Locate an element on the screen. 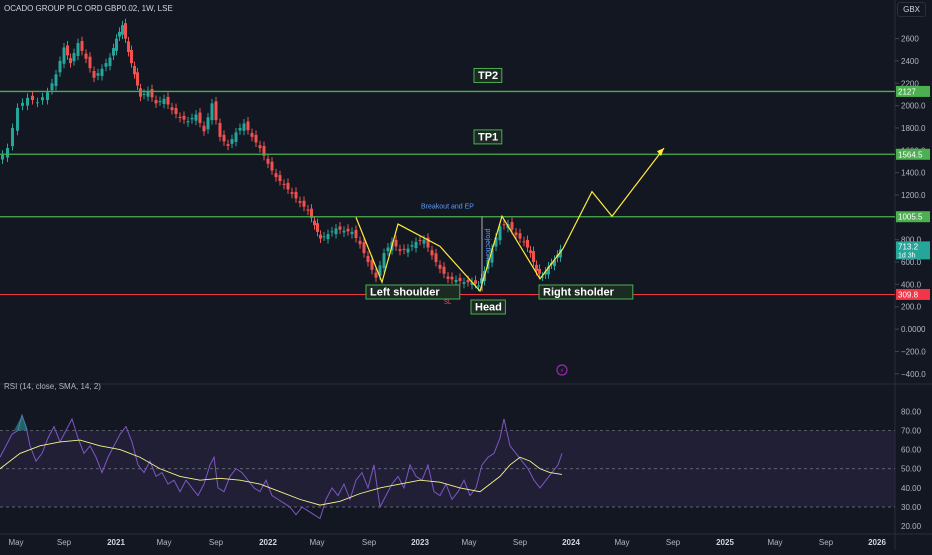 The image size is (932, 555). rsi-line is located at coordinates (281, 466).